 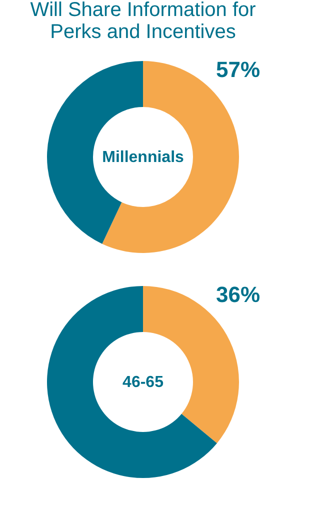 I want to click on text: 46-65, so click(x=143, y=382).